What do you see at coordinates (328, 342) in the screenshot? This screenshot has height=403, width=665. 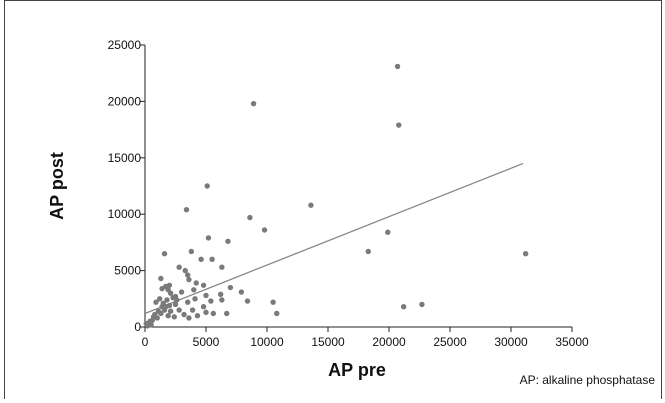 I see `x-tick-label: 15000` at bounding box center [328, 342].